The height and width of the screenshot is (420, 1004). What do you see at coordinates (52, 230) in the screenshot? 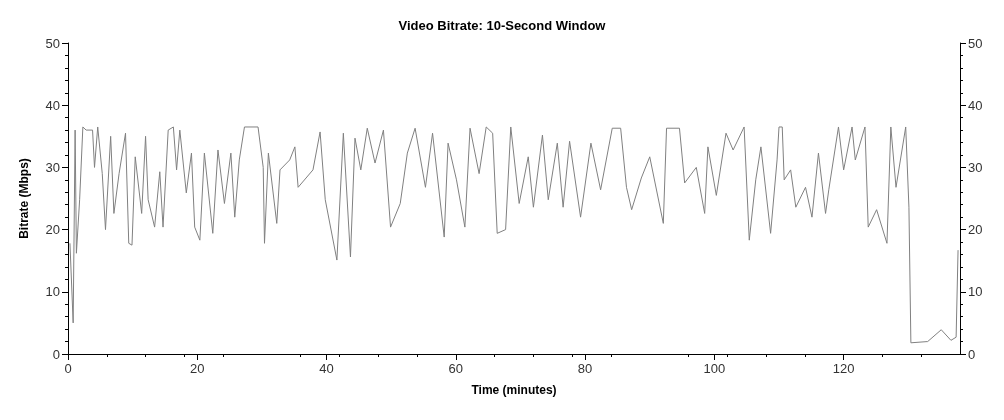
I see `y-tick-label: 20` at bounding box center [52, 230].